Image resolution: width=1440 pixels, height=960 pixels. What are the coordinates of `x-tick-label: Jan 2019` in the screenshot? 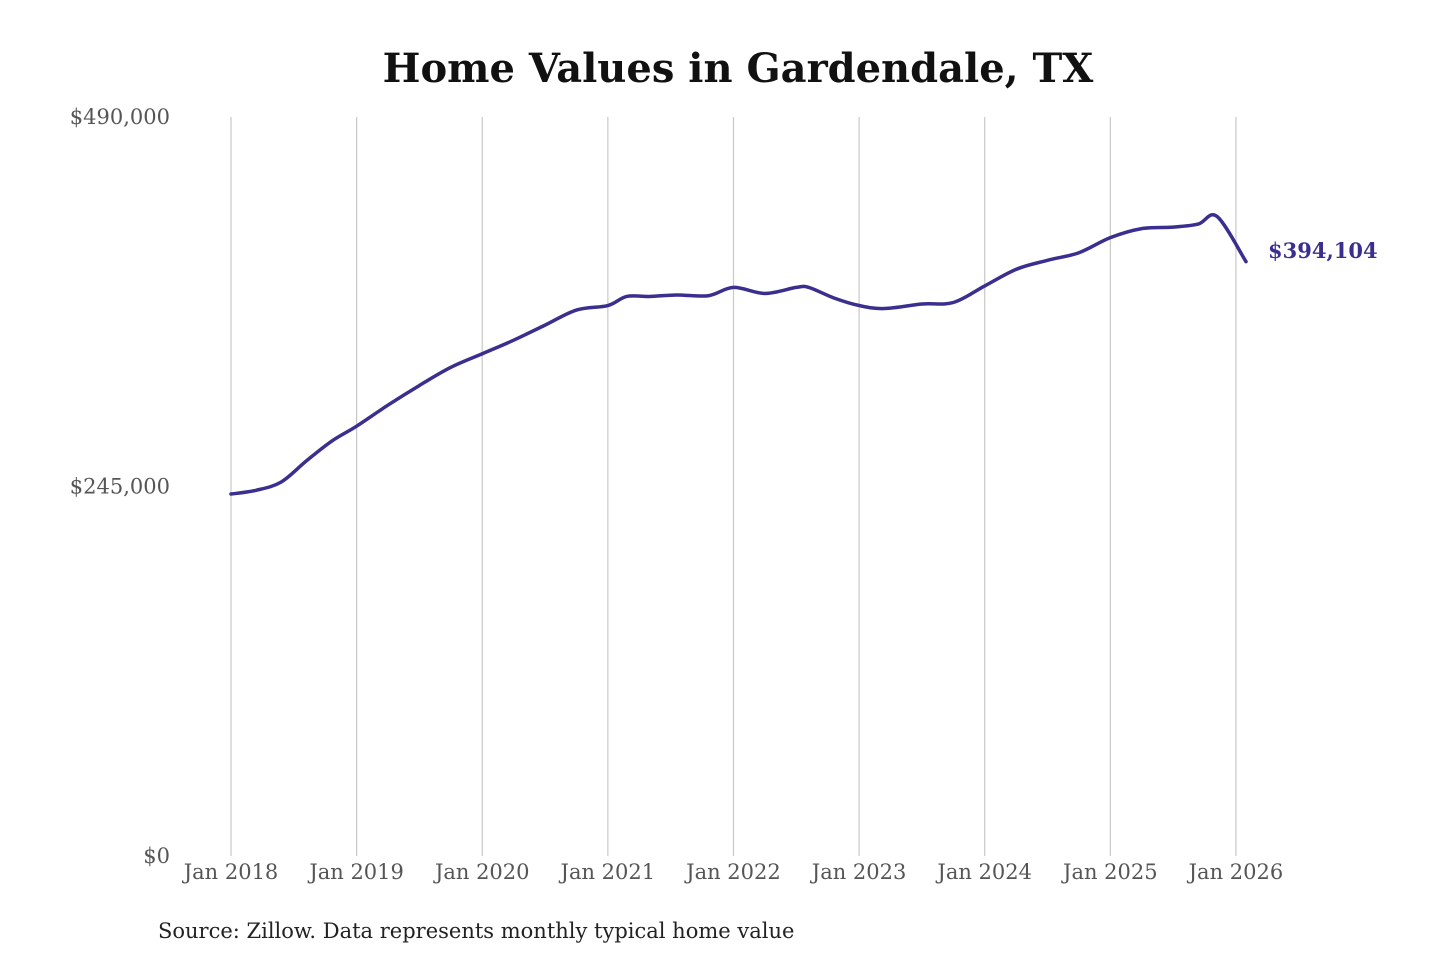 It's located at (355, 872).